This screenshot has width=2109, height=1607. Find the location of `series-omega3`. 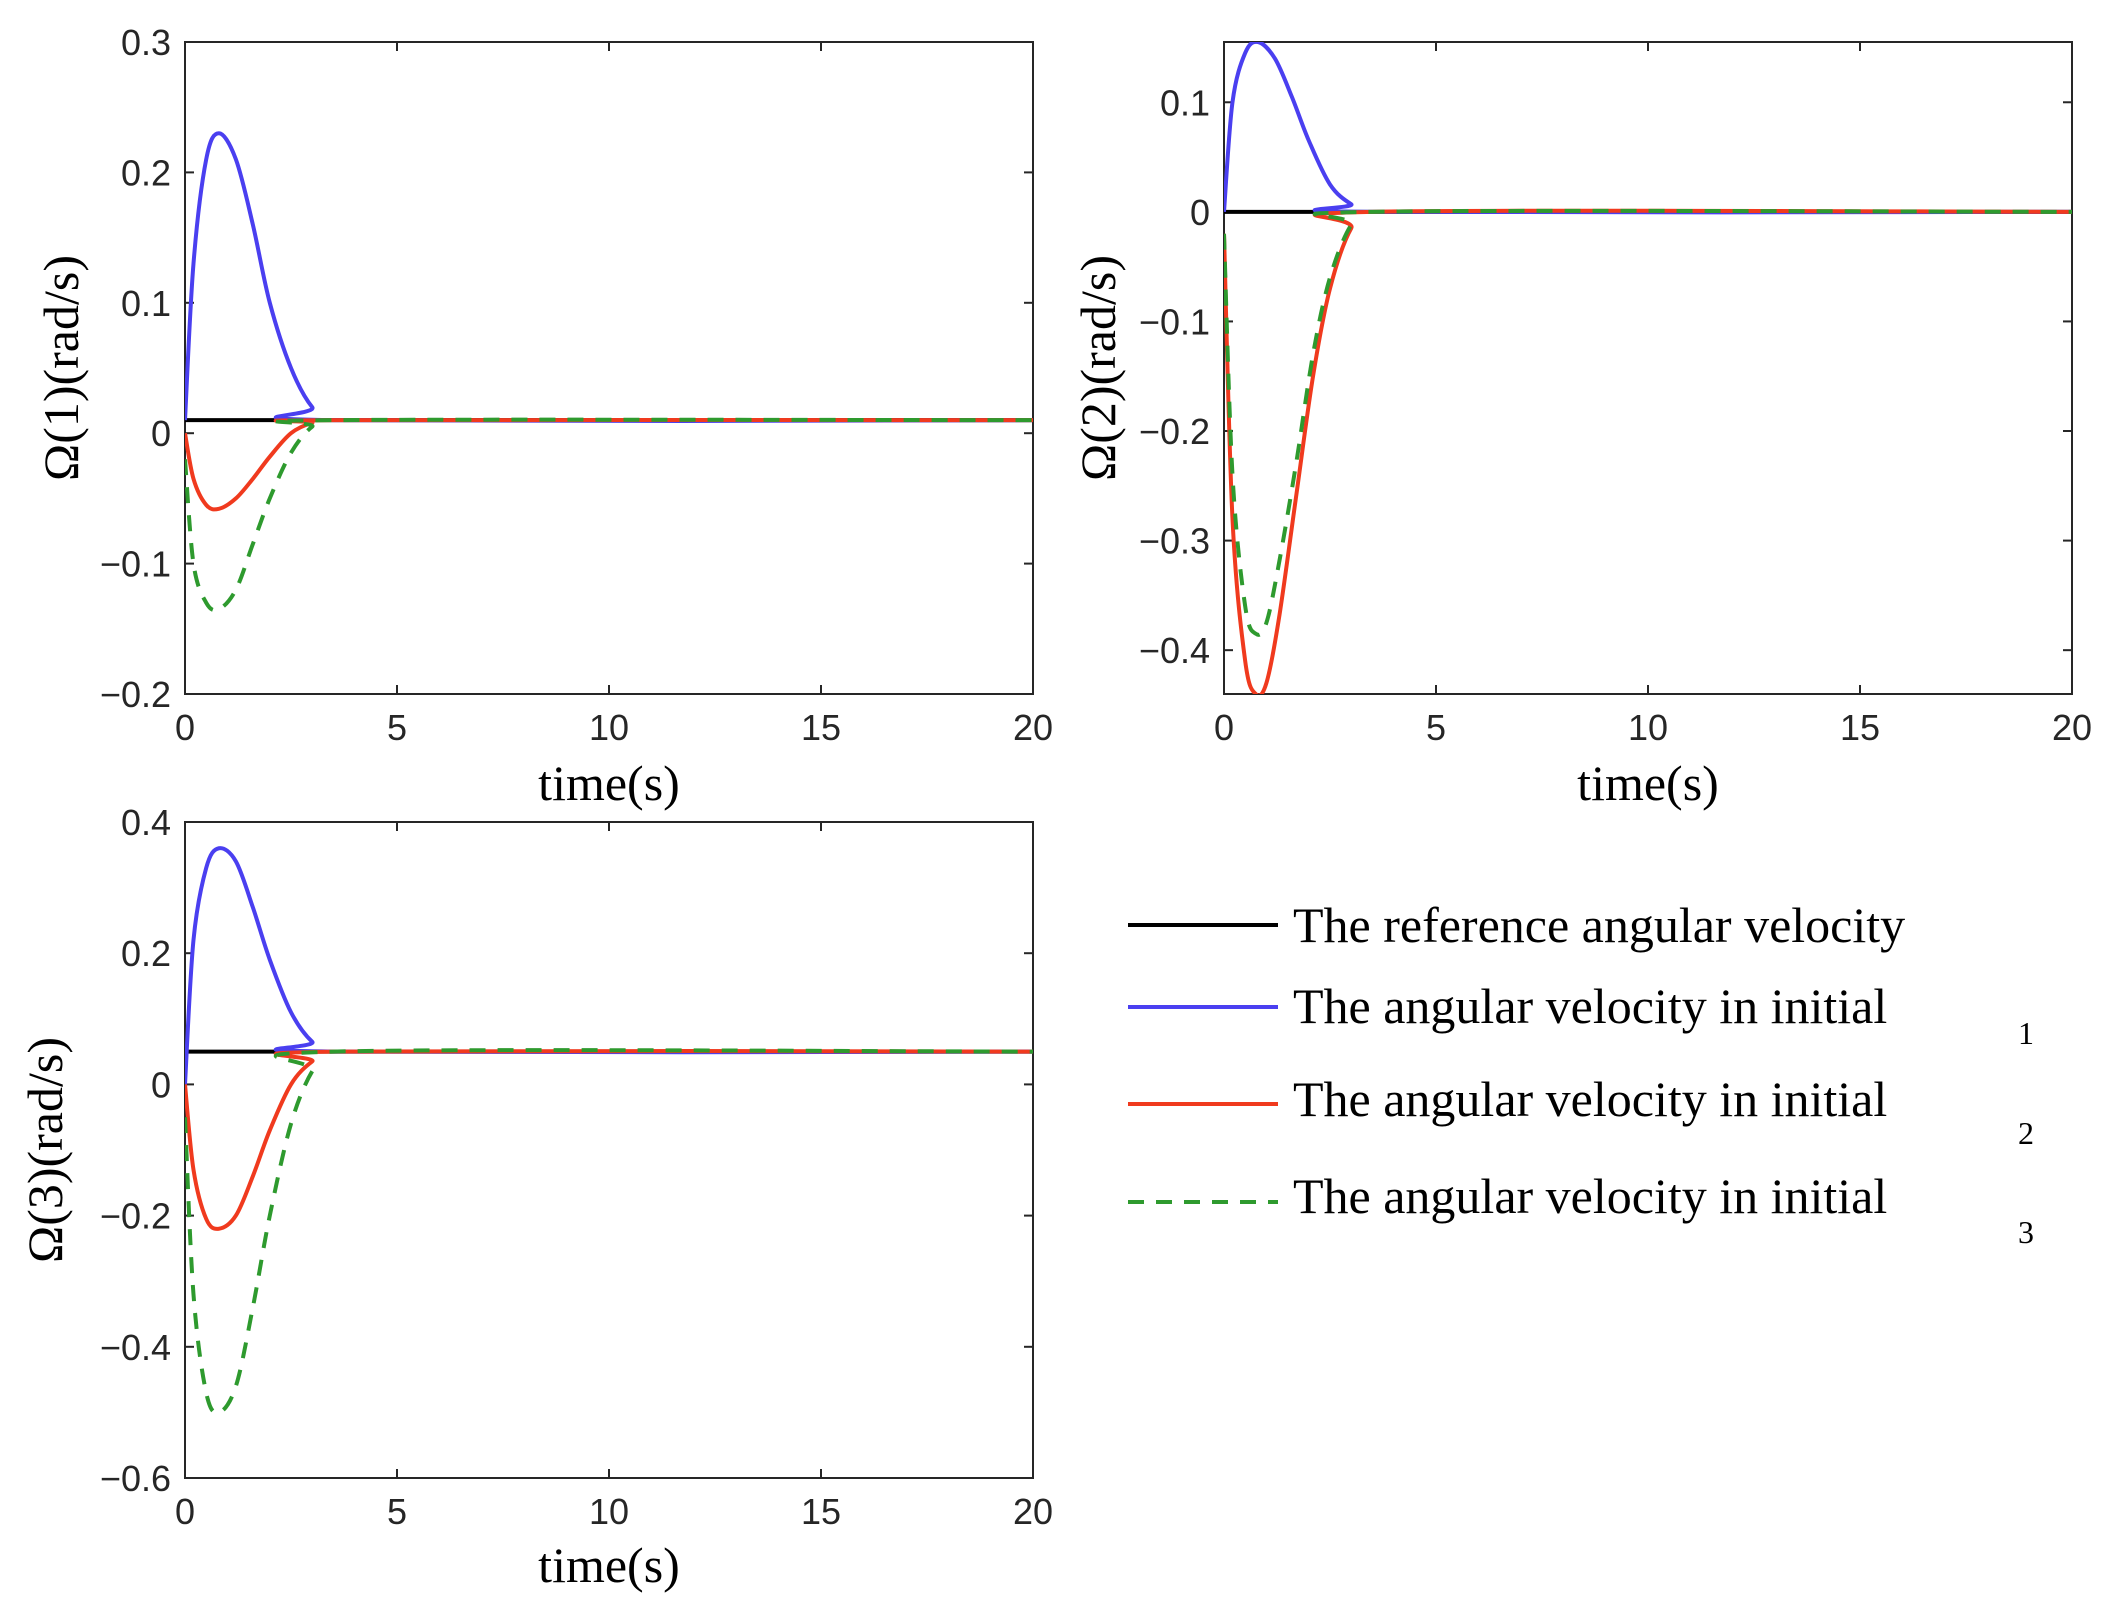

series-omega3 is located at coordinates (609, 1130).